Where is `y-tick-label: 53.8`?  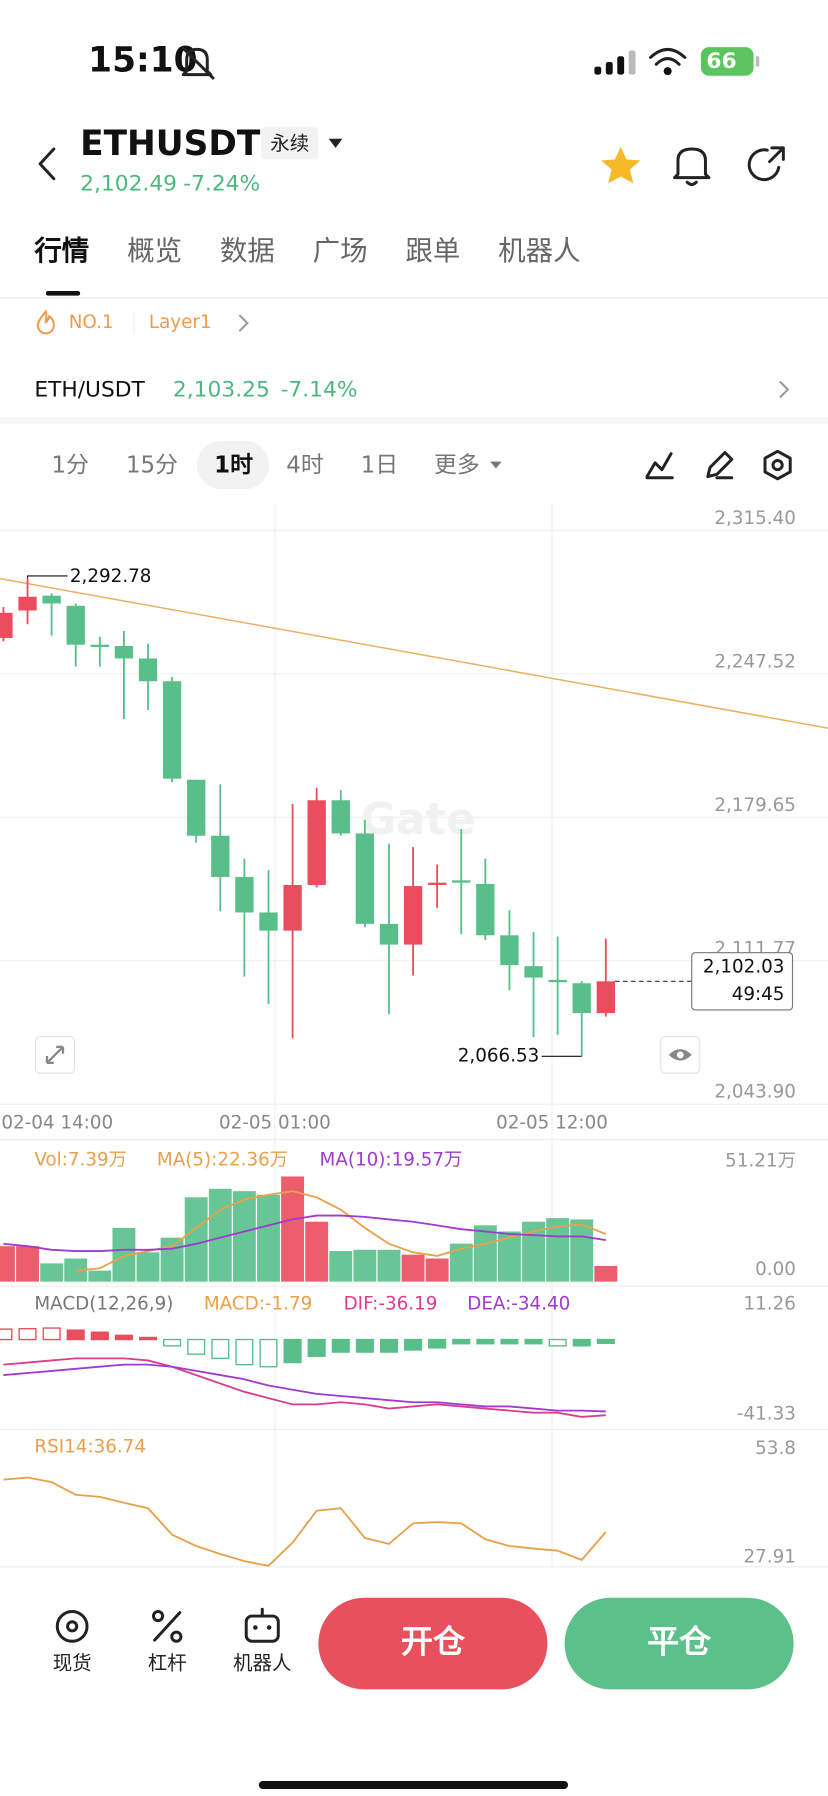 y-tick-label: 53.8 is located at coordinates (775, 1448).